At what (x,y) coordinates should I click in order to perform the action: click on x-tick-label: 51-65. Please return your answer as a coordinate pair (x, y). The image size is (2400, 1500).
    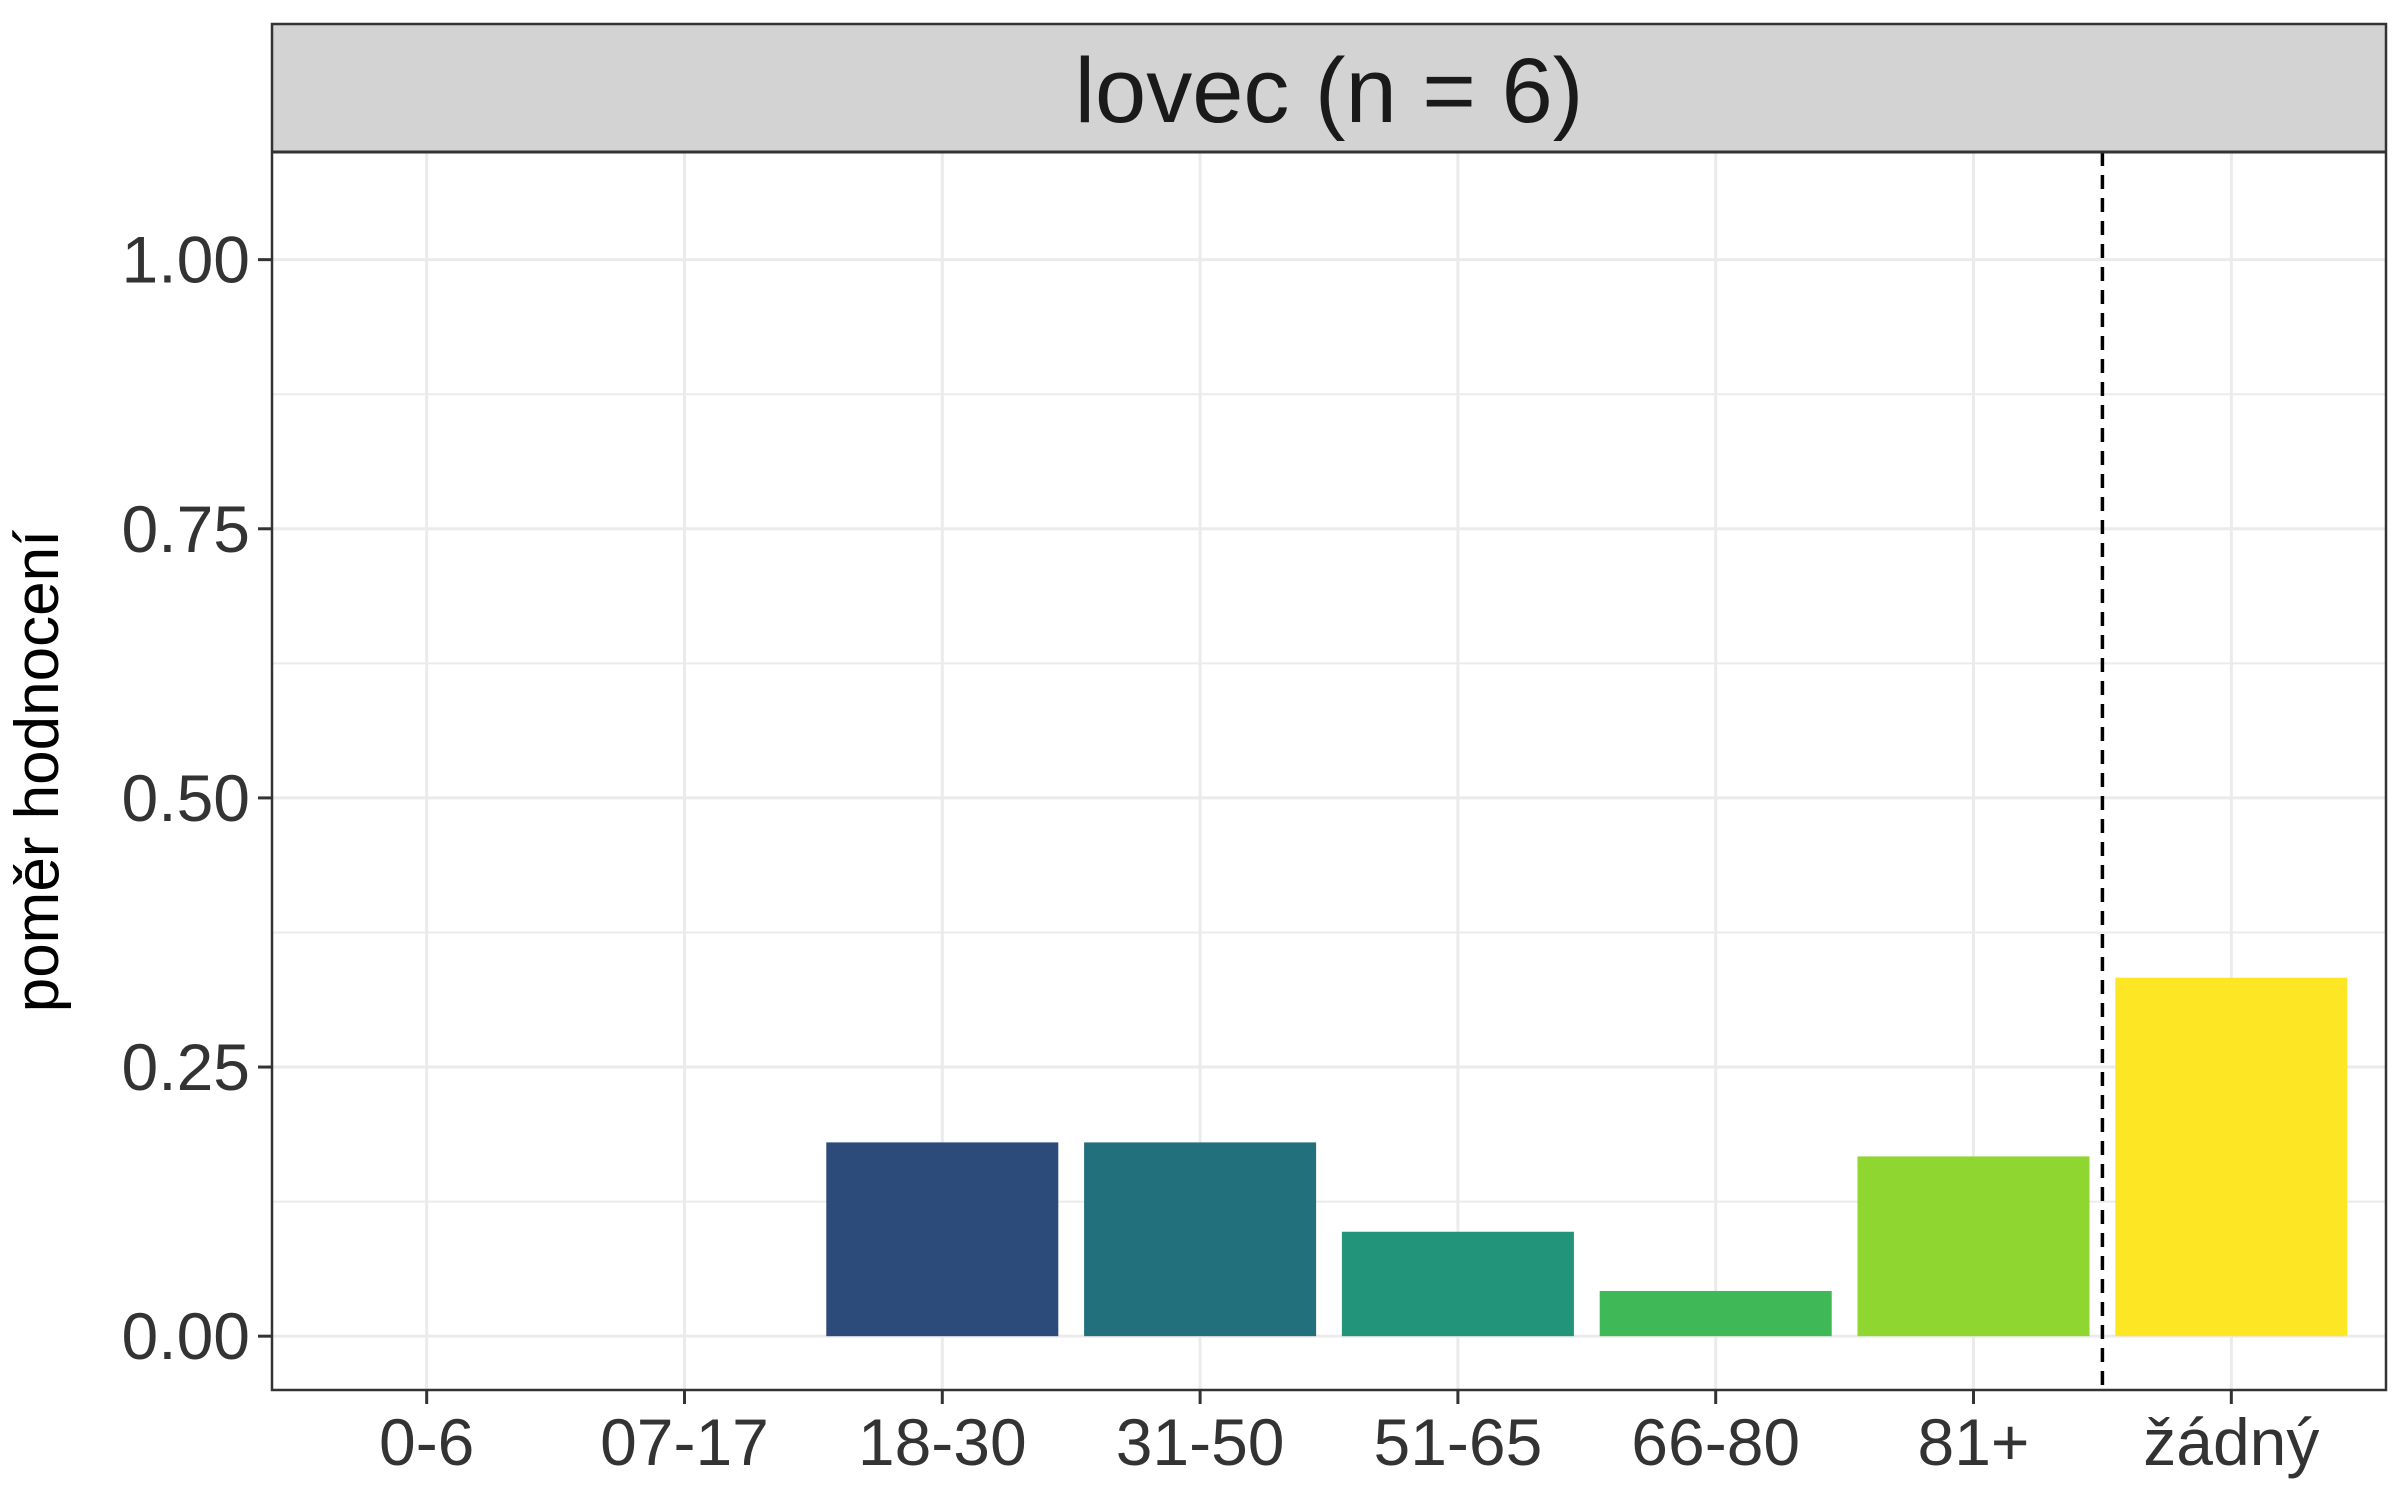
    Looking at the image, I should click on (1457, 1442).